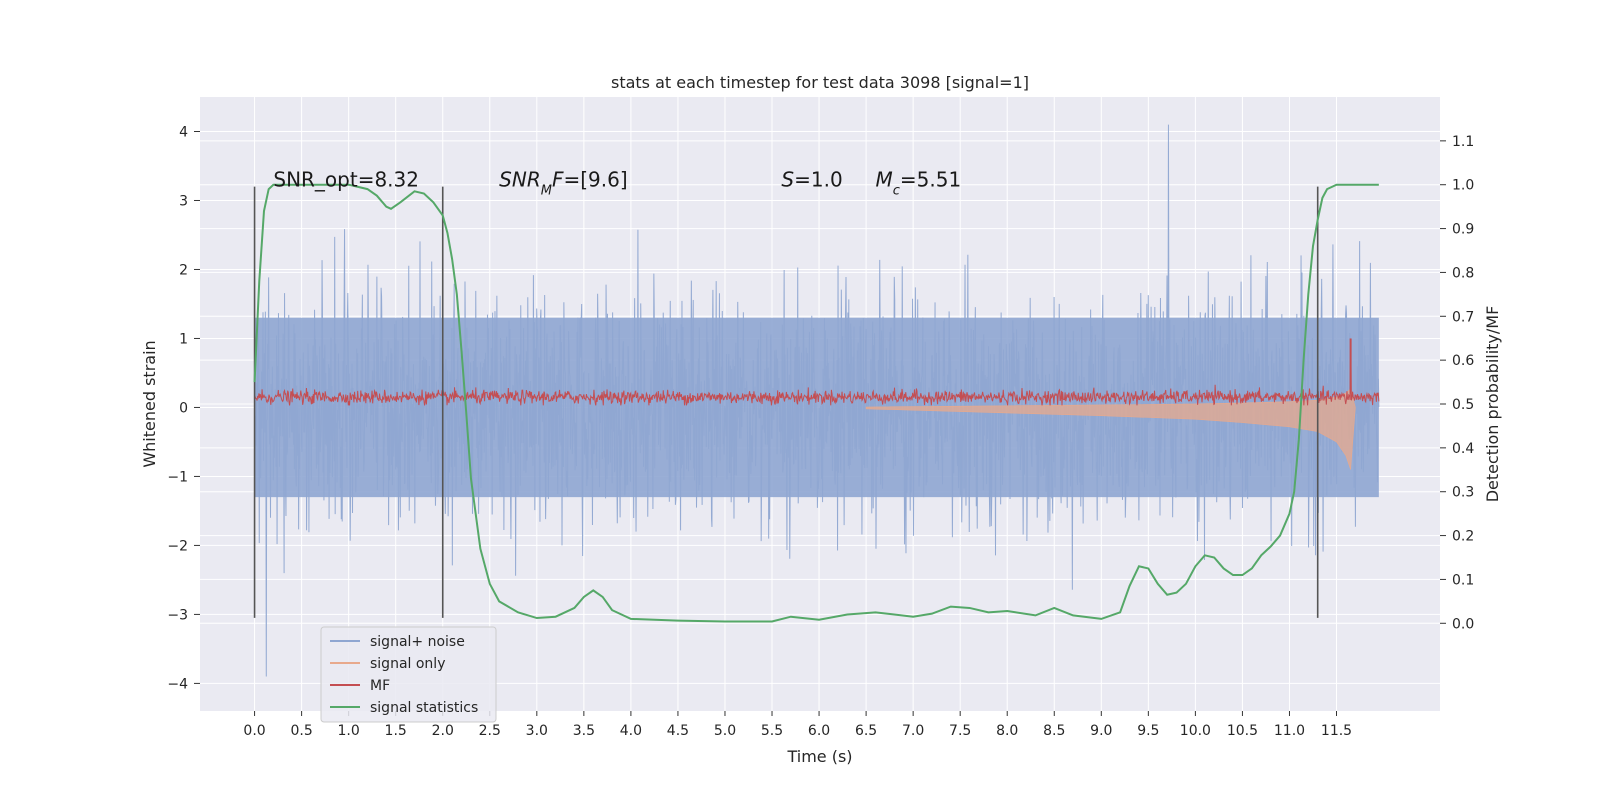 This screenshot has width=1600, height=800. What do you see at coordinates (407, 664) in the screenshot?
I see `legend-label-signal-only: signal only` at bounding box center [407, 664].